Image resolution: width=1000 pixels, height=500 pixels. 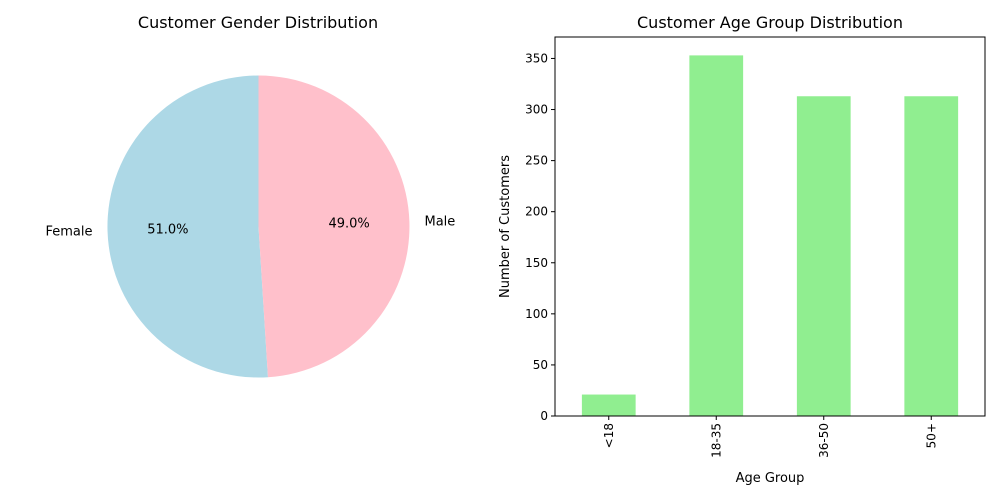 I want to click on pie-percent-male: 49.0%, so click(x=348, y=224).